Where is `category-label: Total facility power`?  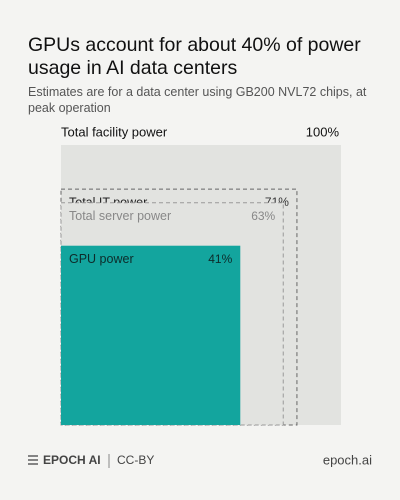
category-label: Total facility power is located at coordinates (114, 131).